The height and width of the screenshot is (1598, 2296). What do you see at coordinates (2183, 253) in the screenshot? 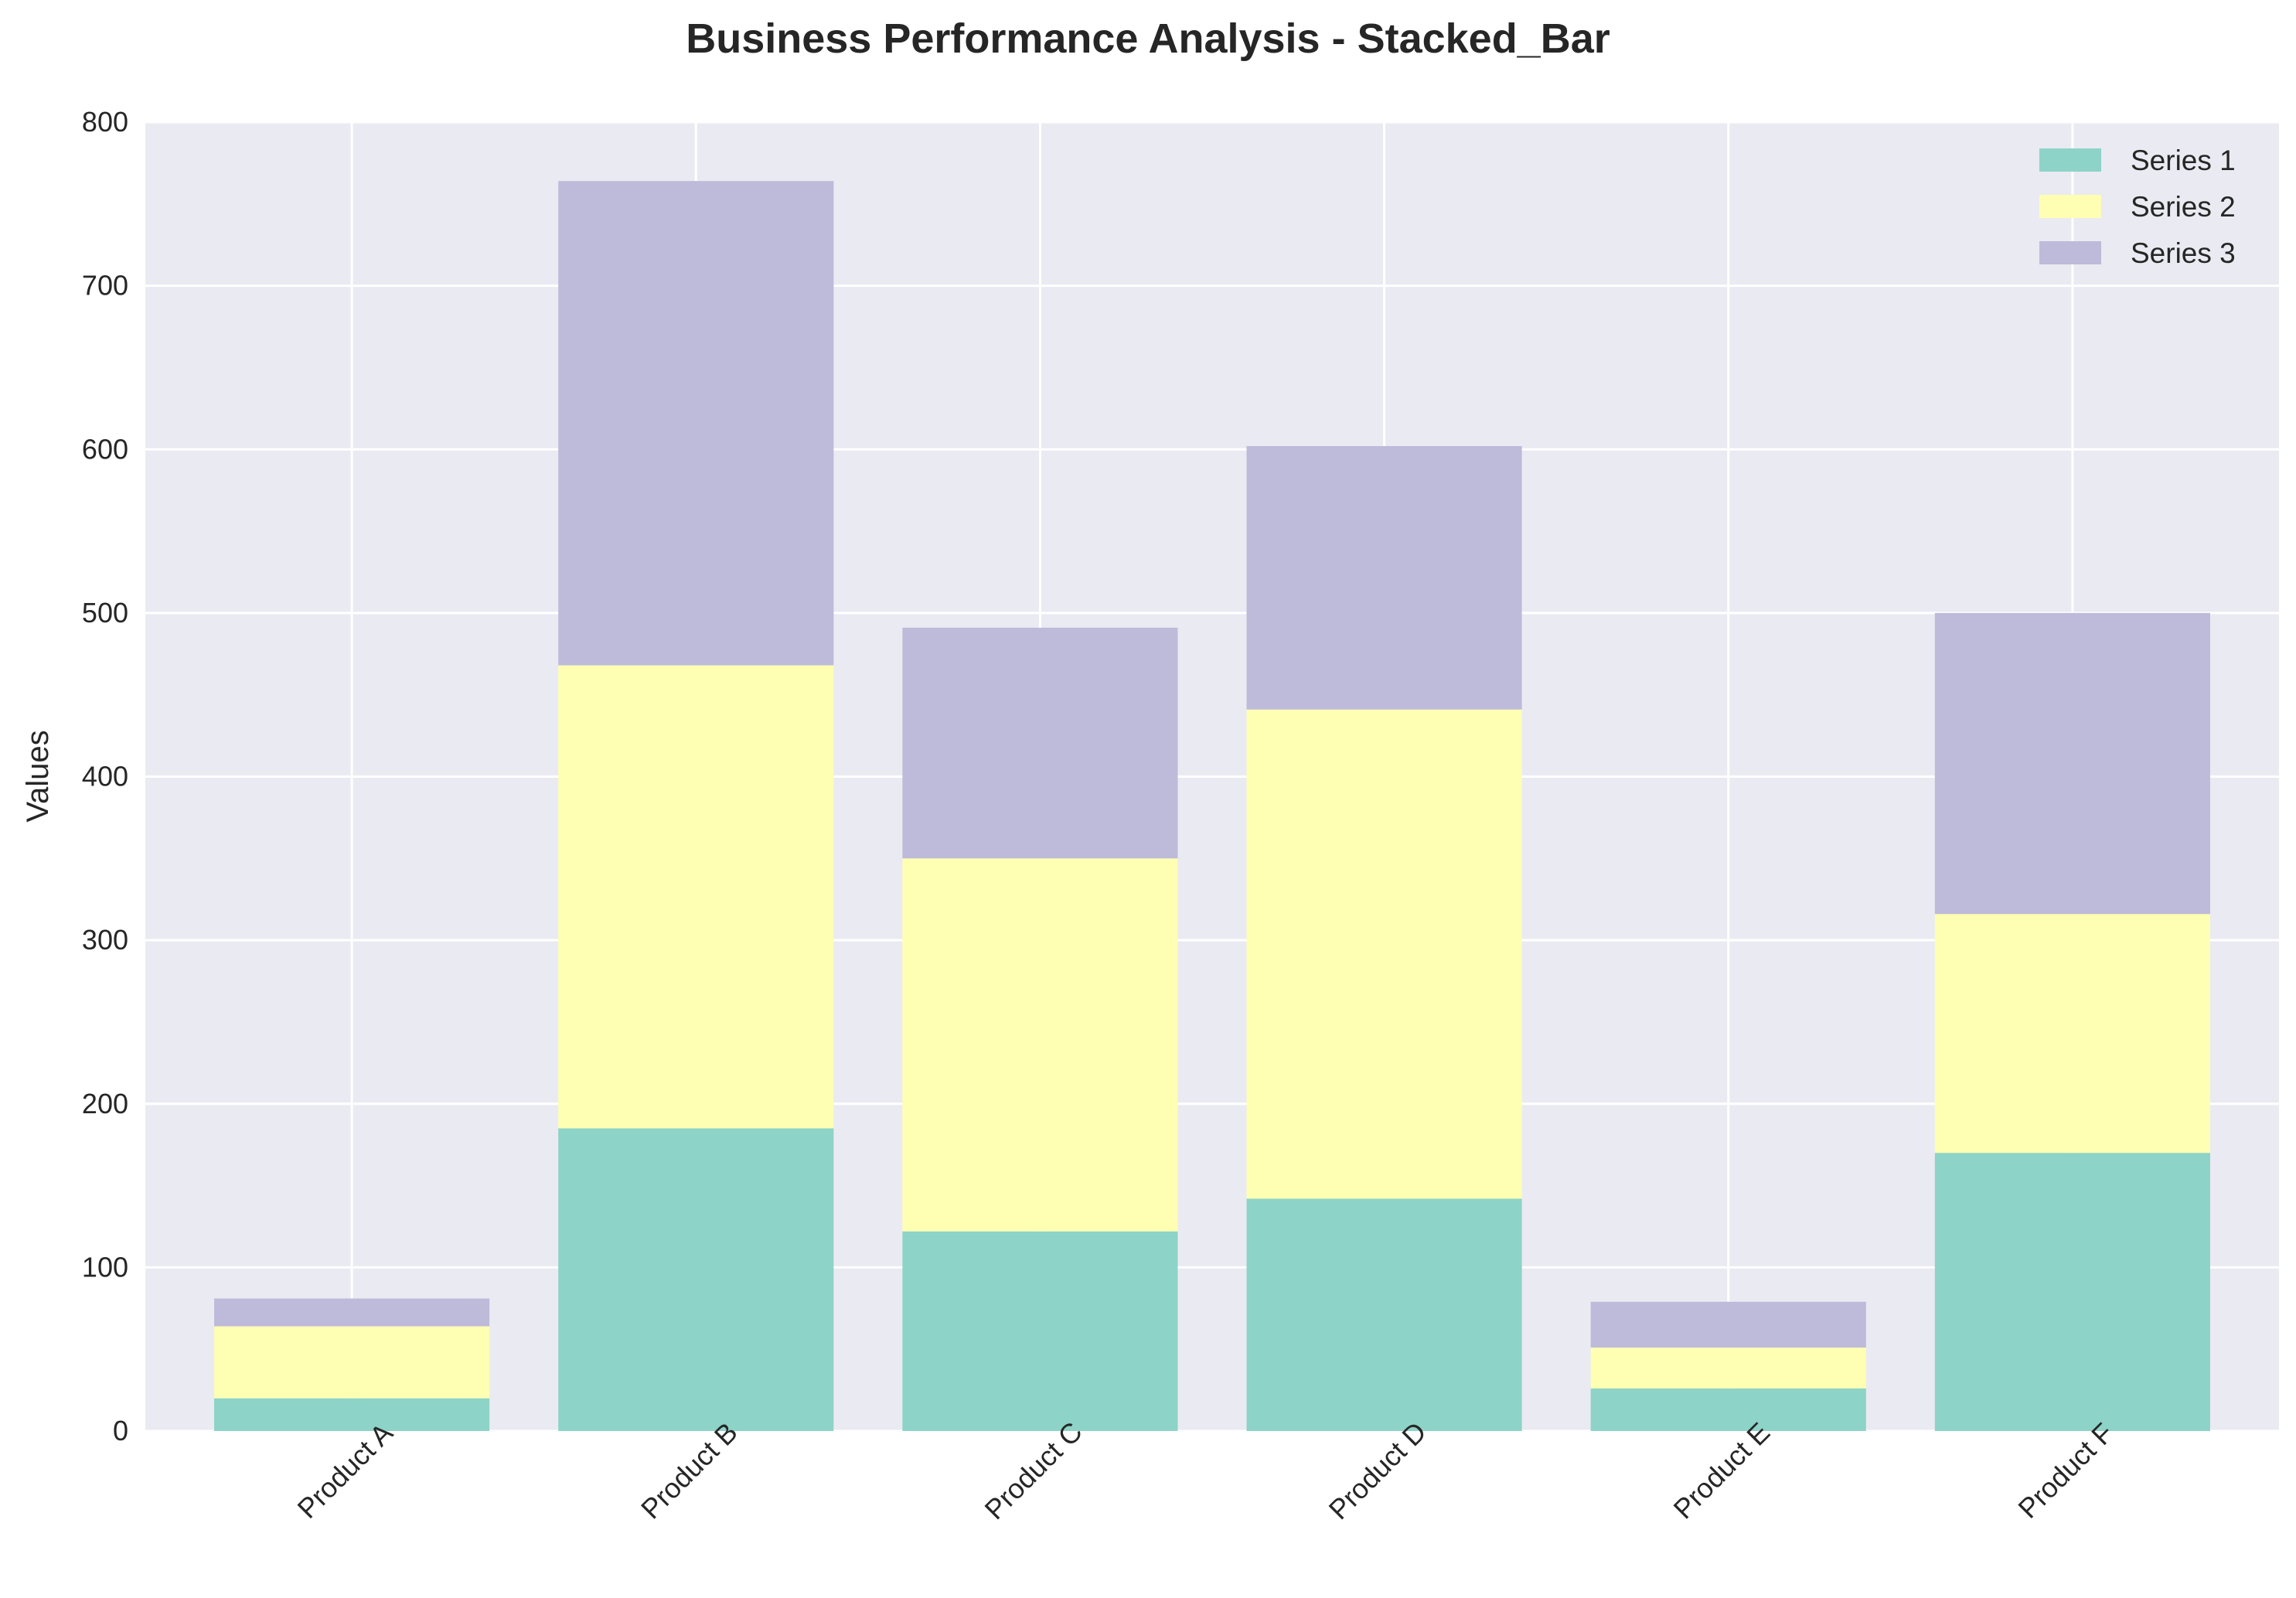
I see `legend-label: Series 3` at bounding box center [2183, 253].